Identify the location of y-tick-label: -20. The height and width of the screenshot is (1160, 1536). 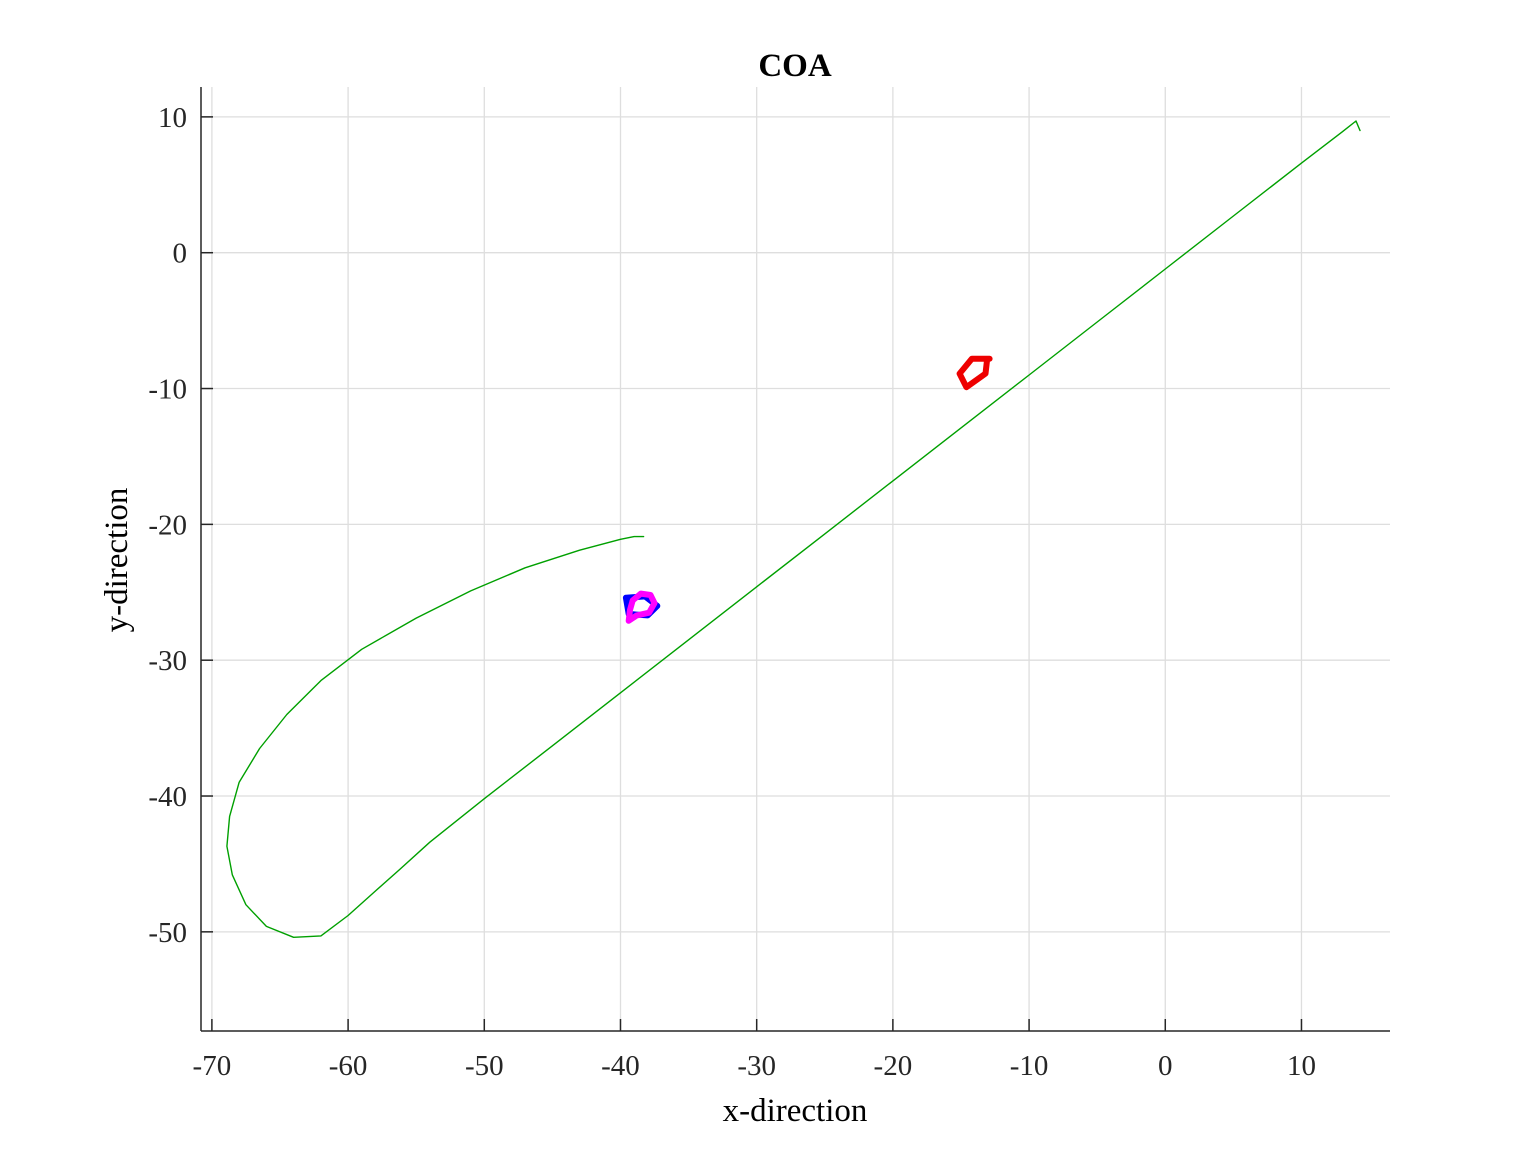
(167, 525).